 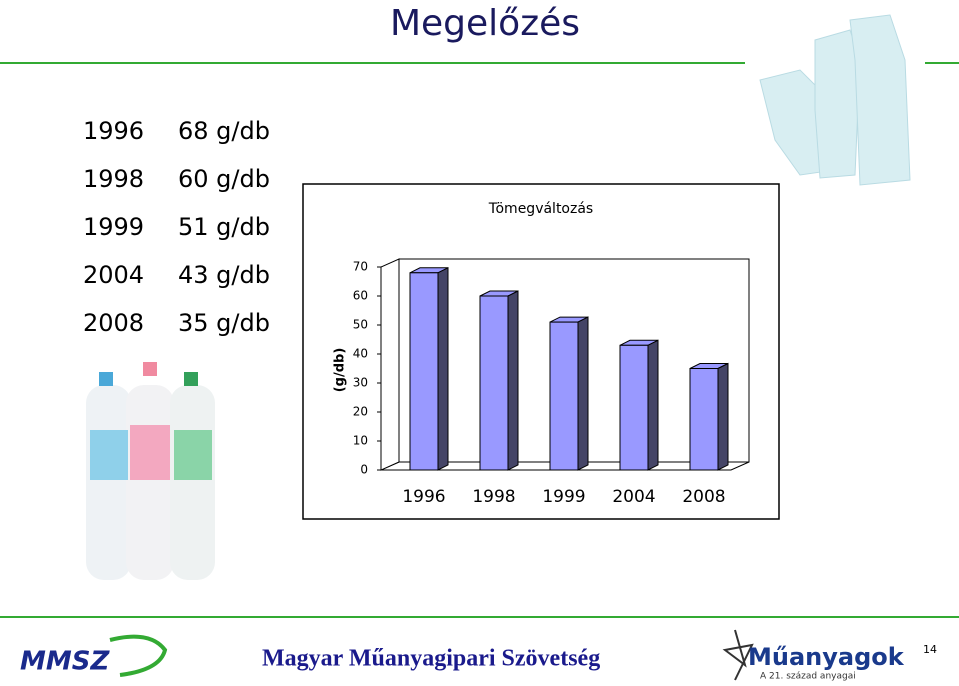 What do you see at coordinates (835, 100) in the screenshot?
I see `bottles-top-image` at bounding box center [835, 100].